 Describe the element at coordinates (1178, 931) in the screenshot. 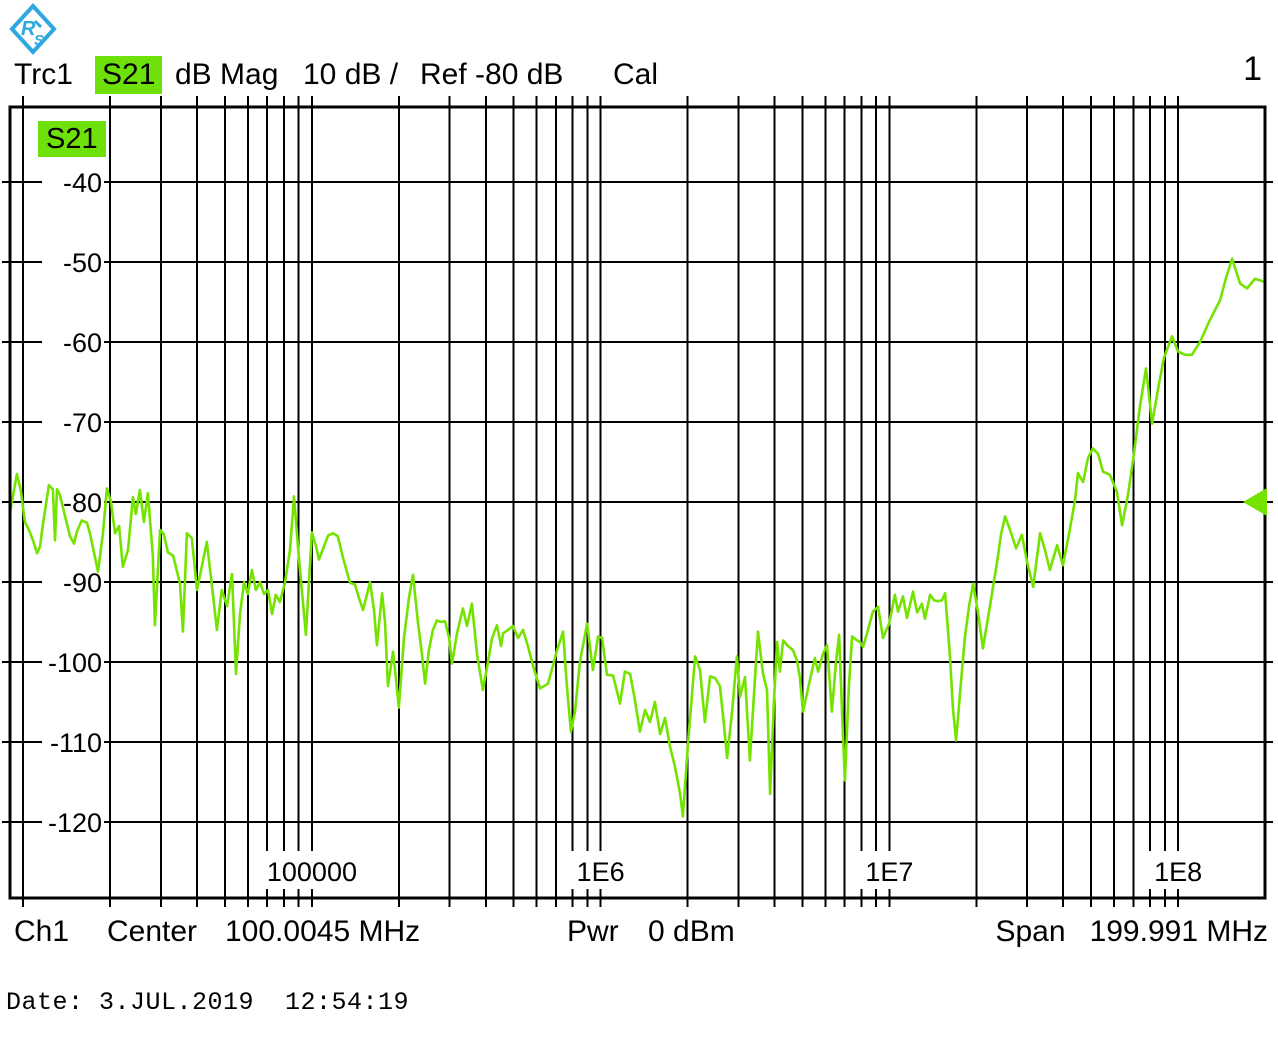

I see `span-value: 199.991 MHz` at that location.